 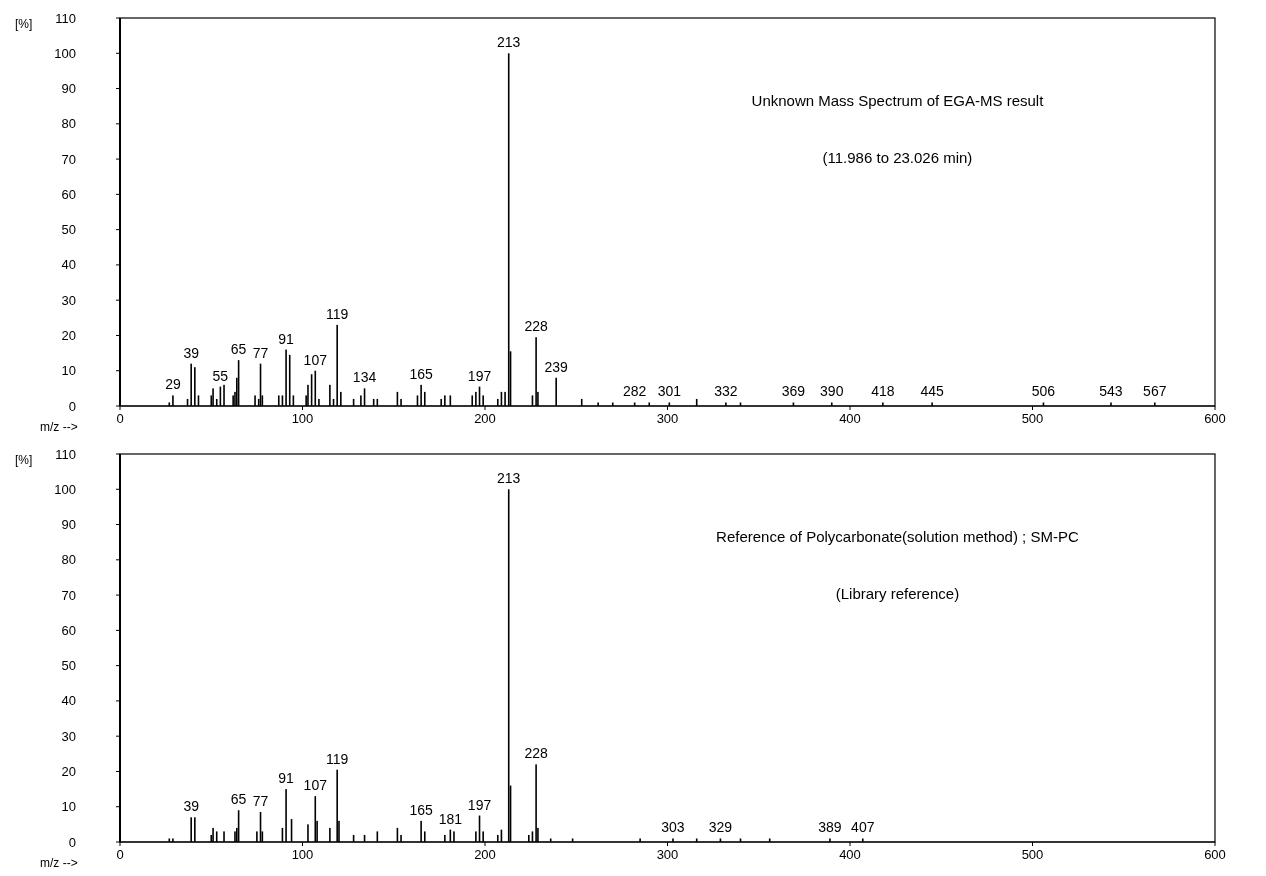 What do you see at coordinates (897, 157) in the screenshot?
I see `text: (11.986 to 23.026 min)` at bounding box center [897, 157].